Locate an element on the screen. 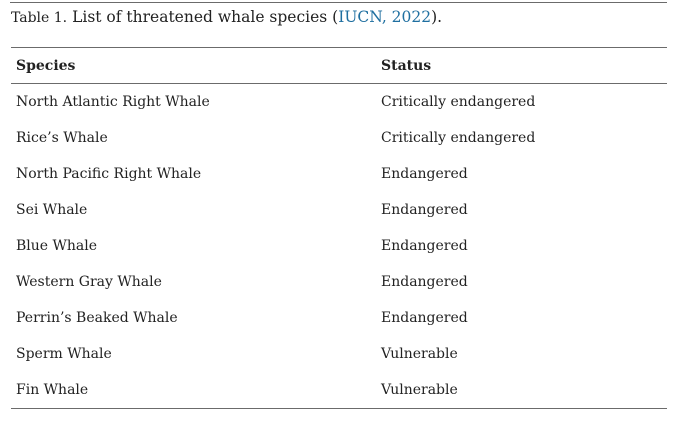 This screenshot has width=677, height=422. table-row: Rice’s Whale Critically endangered is located at coordinates (339, 138).